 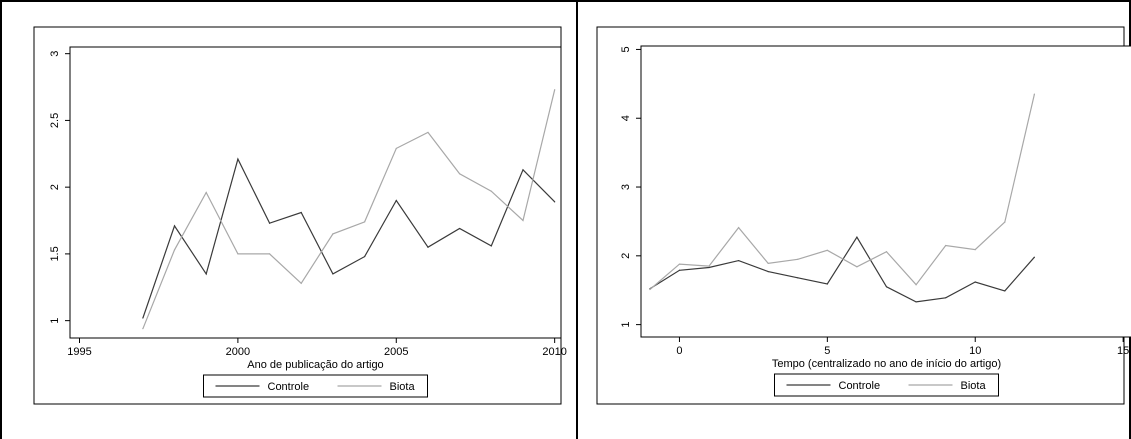 I want to click on y-tick-label-3: 2.5, so click(x=55, y=120).